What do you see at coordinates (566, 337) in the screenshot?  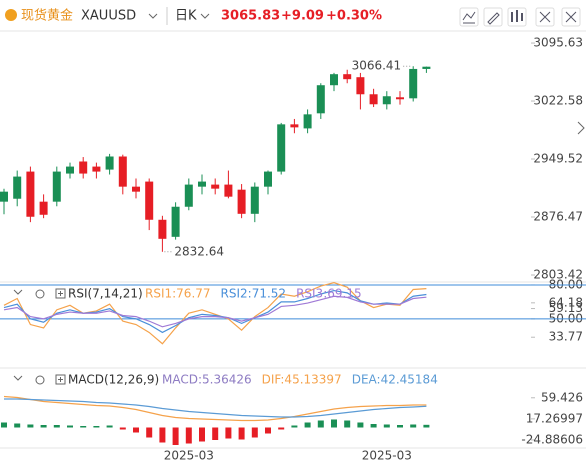 I see `y-tick-label: 33.77` at bounding box center [566, 337].